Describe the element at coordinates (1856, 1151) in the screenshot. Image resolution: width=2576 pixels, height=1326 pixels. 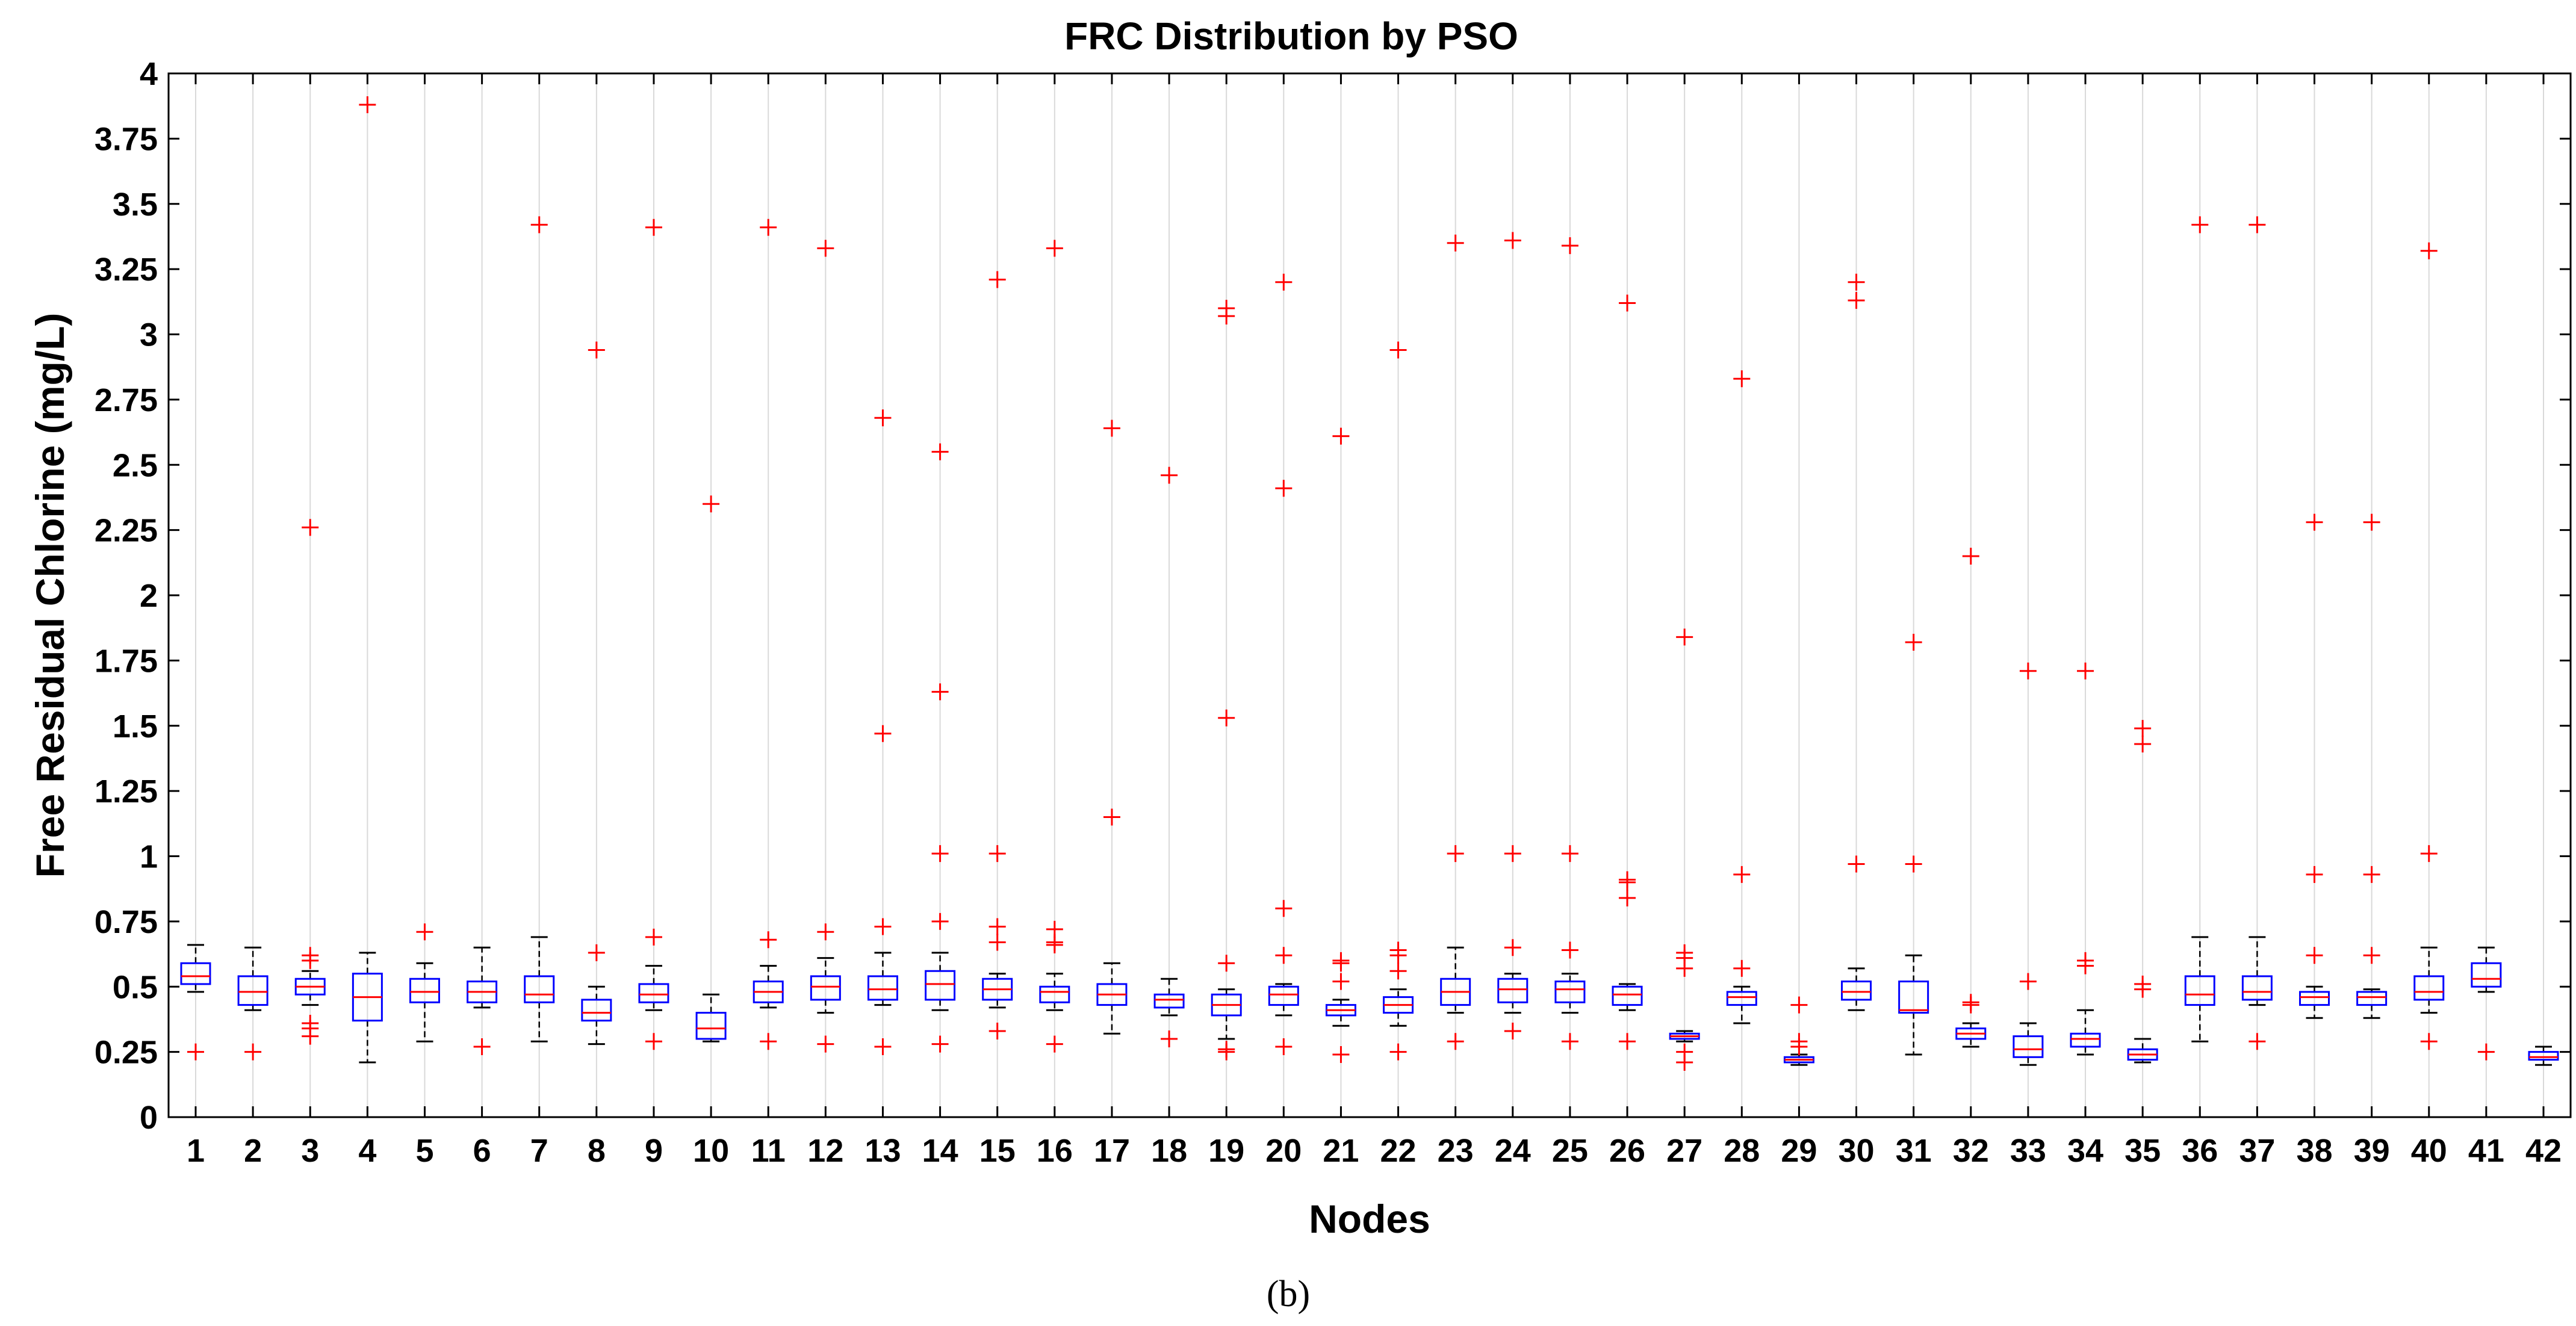
I see `x-tick-label: 30` at that location.